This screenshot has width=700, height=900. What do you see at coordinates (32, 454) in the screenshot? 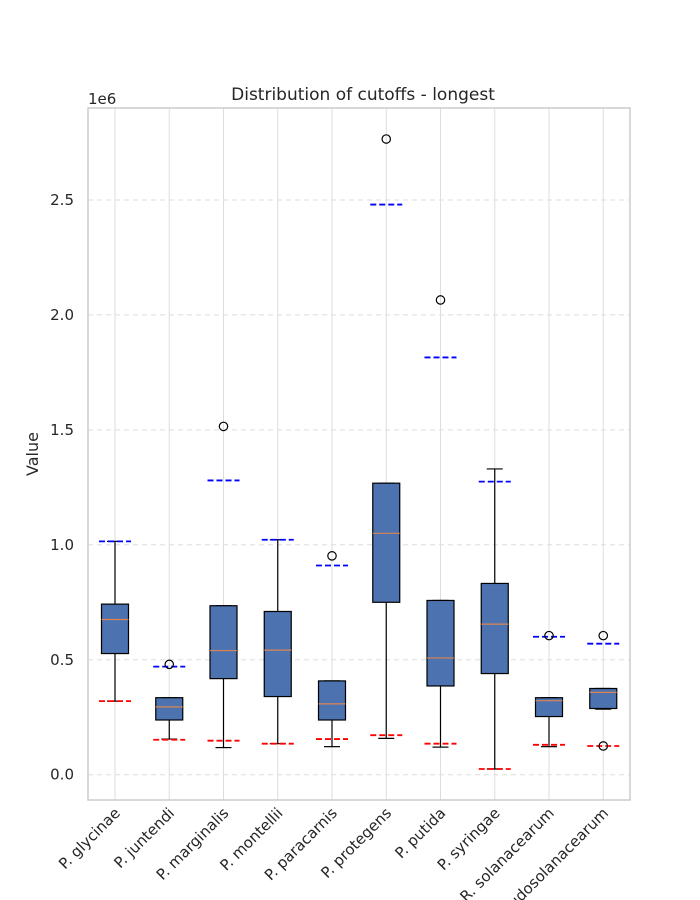
I see `y-axis-label: Value` at bounding box center [32, 454].